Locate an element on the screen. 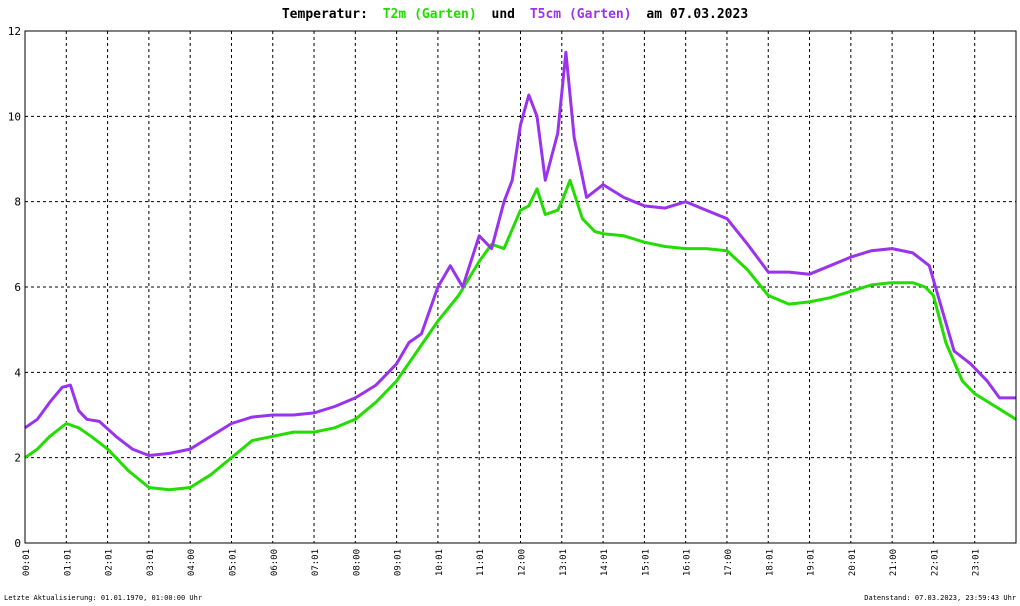 This screenshot has height=606, width=1020. x-tick-label: 07:01 is located at coordinates (316, 562).